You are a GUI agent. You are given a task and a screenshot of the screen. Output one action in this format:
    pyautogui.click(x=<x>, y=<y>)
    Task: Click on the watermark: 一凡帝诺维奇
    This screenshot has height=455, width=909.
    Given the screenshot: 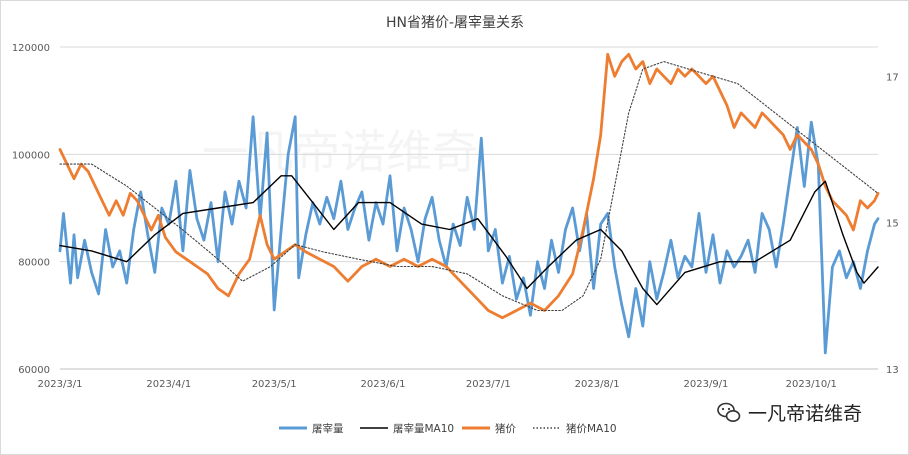 What is the action you would take?
    pyautogui.click(x=340, y=152)
    